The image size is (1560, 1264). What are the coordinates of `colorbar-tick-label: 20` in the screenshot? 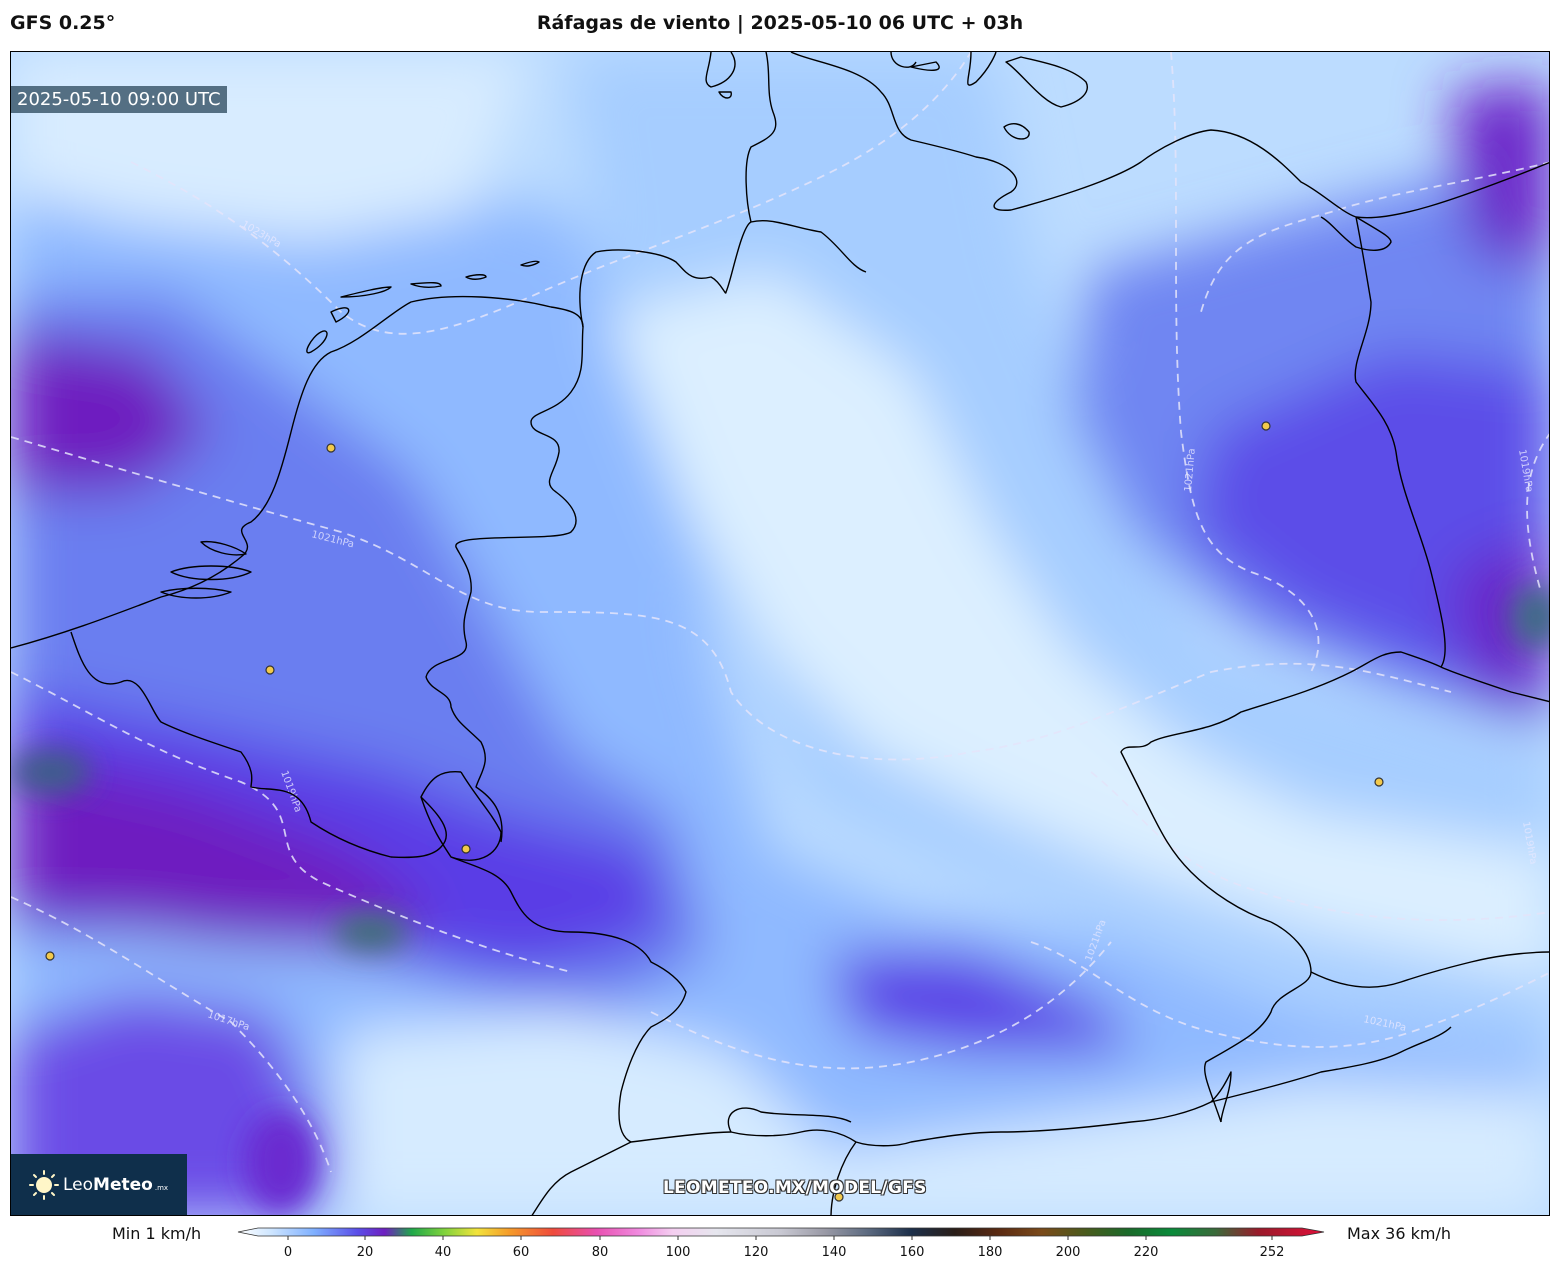 It's located at (365, 1252).